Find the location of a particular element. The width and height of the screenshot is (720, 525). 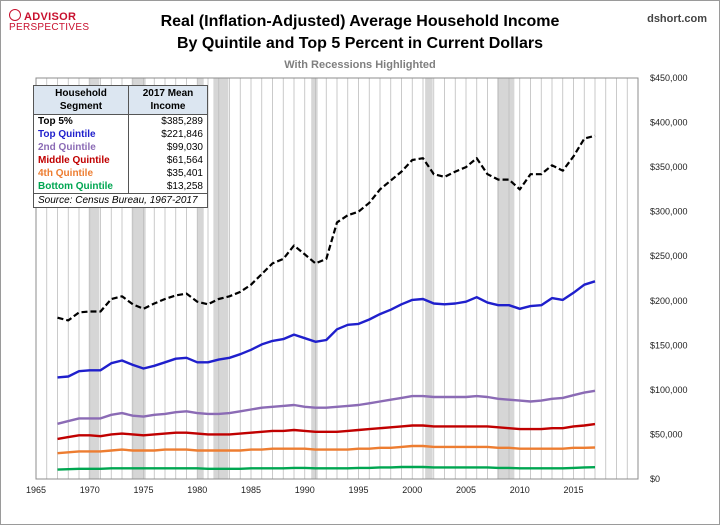

legend-row: Top Quintile $221,846 is located at coordinates (120, 134).